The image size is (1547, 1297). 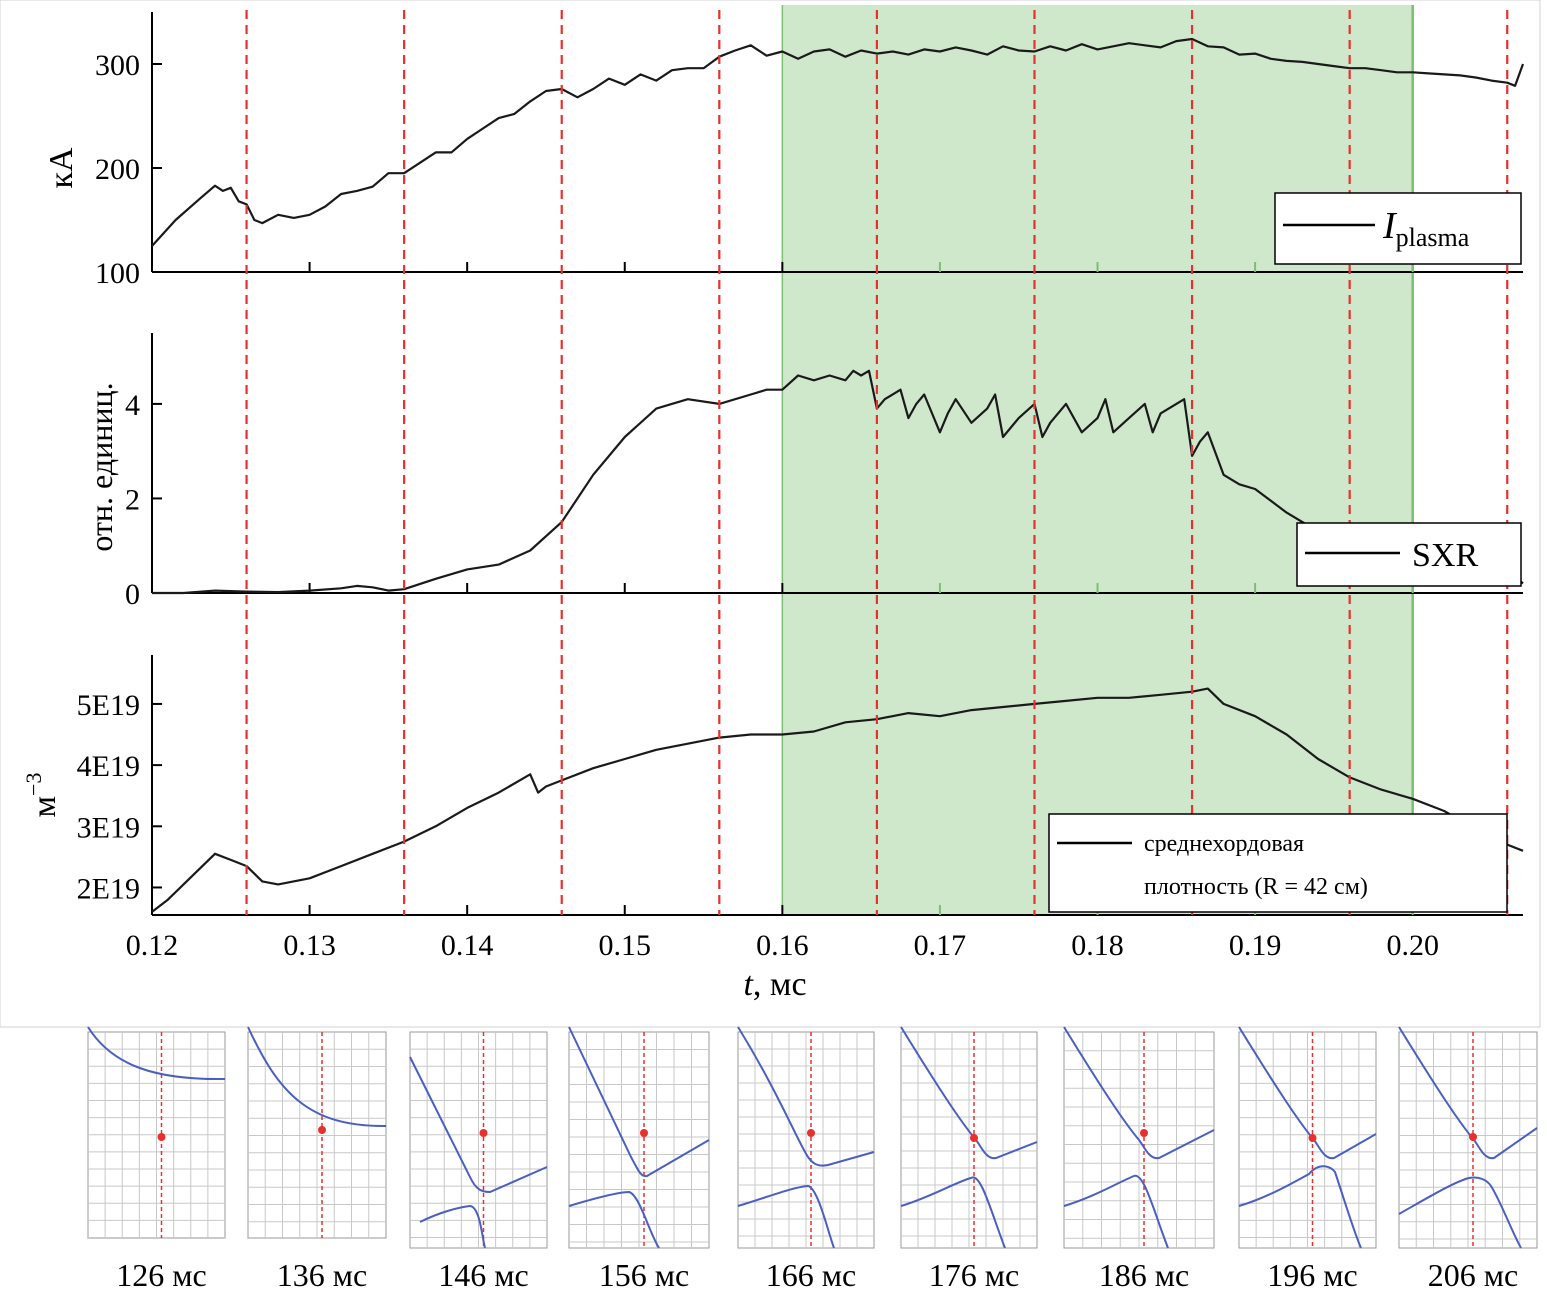 What do you see at coordinates (1412, 945) in the screenshot?
I see `x-tick-label-8: 0.20` at bounding box center [1412, 945].